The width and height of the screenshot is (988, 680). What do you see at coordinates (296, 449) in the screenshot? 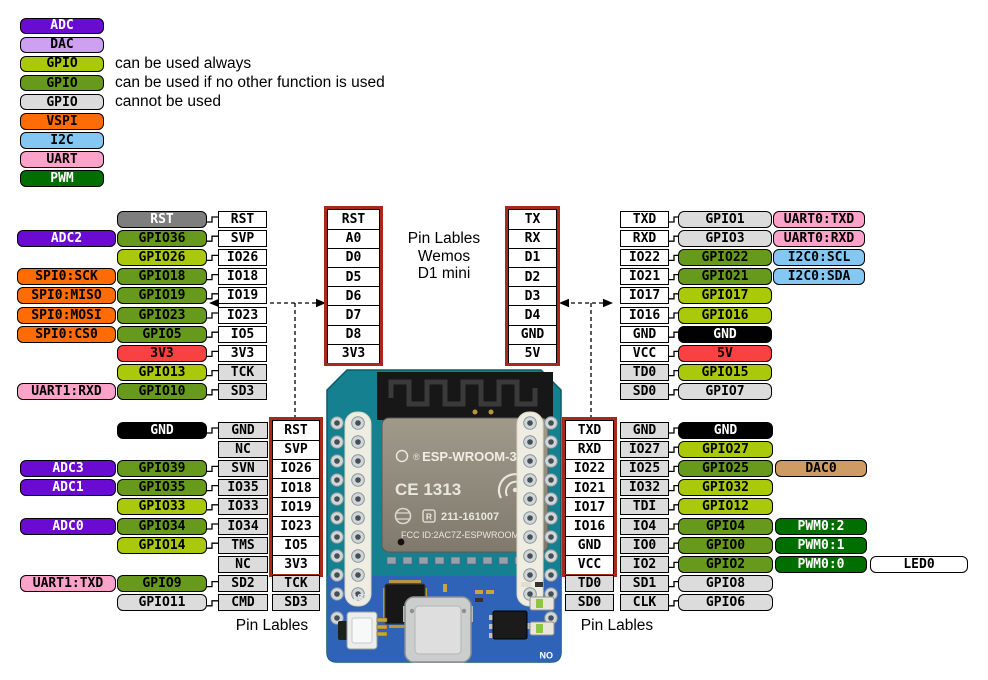
I see `wemos-pin-cell: SVP` at bounding box center [296, 449].